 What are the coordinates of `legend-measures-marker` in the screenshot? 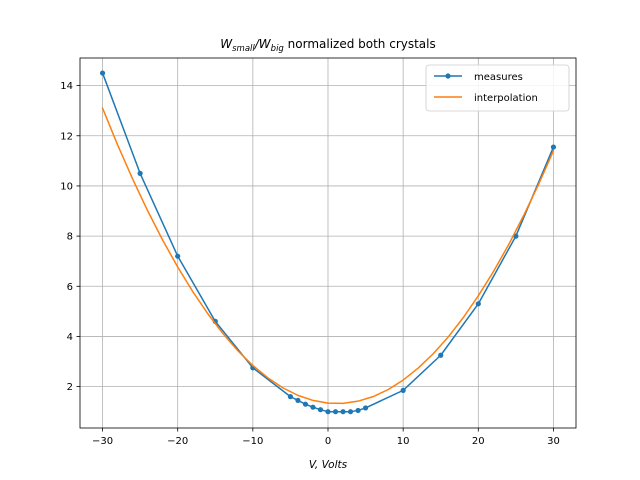 It's located at (448, 76).